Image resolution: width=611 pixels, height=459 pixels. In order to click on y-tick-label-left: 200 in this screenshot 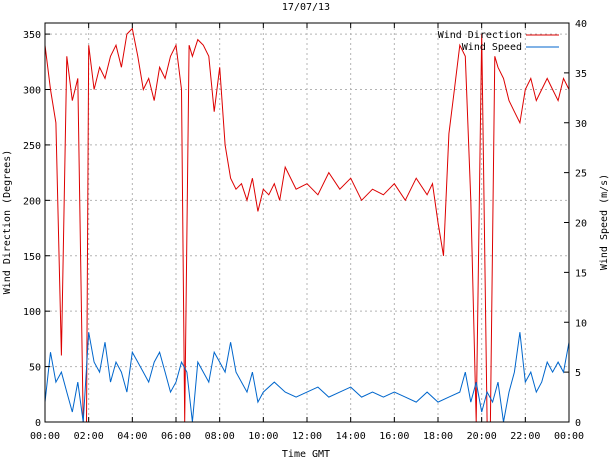, I will do `click(32, 201)`.